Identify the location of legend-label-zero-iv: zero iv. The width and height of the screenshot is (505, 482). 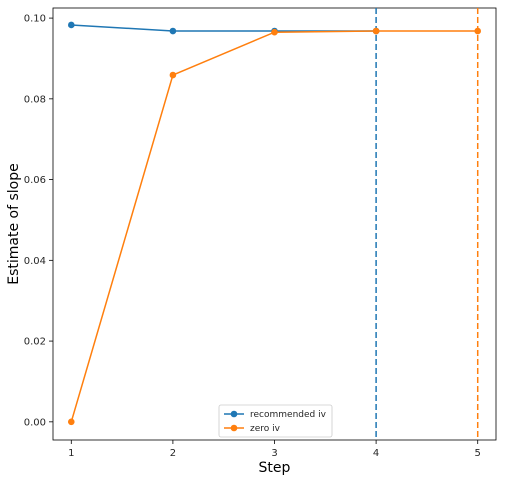
(265, 429).